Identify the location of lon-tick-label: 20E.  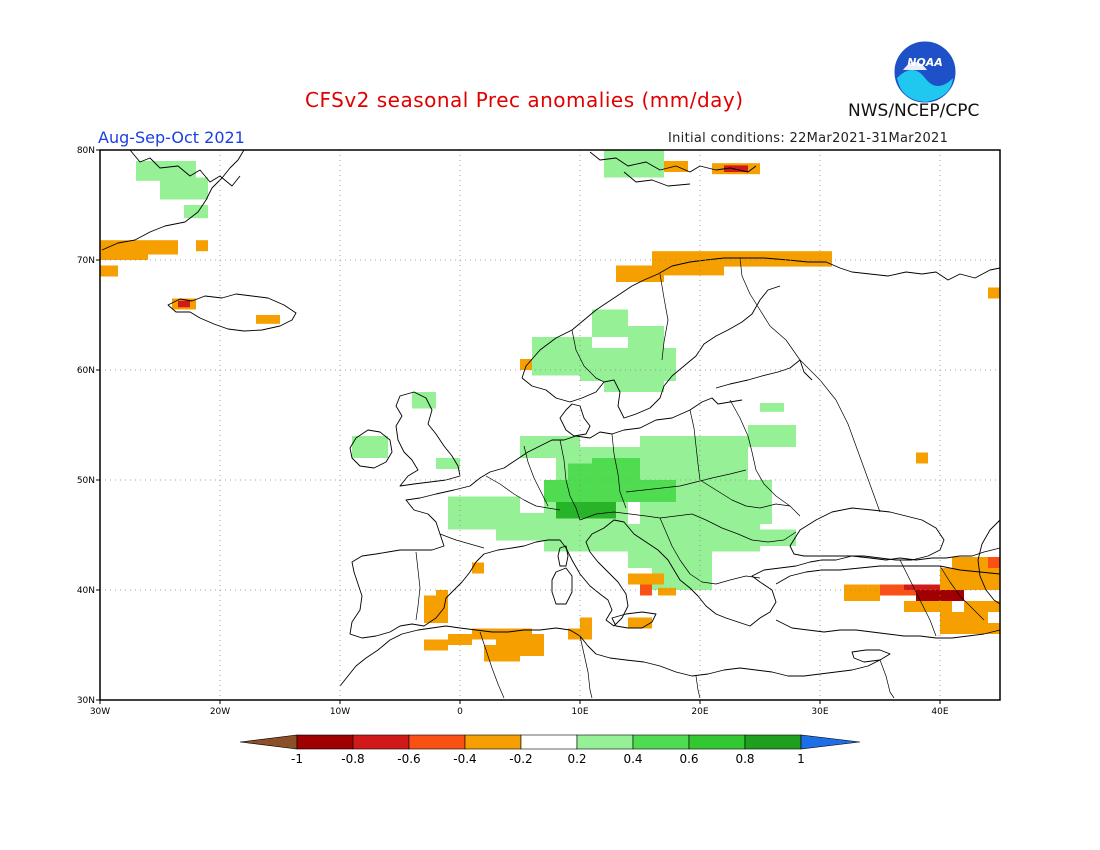
(699, 712).